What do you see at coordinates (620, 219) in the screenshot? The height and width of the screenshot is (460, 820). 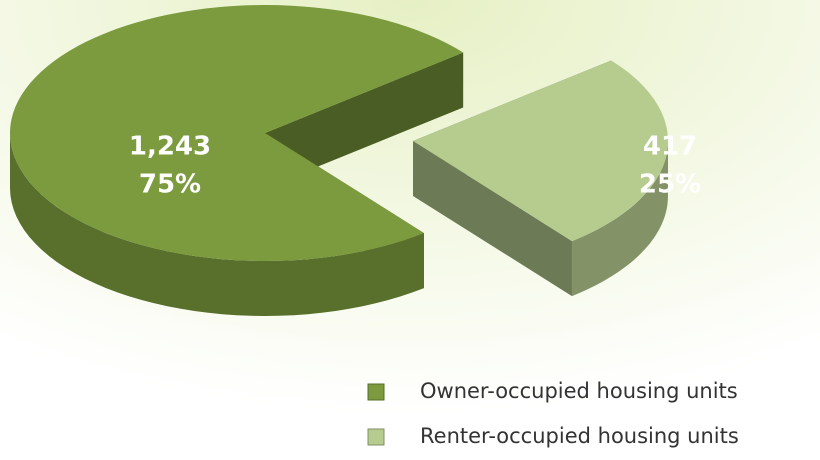 I see `slice-wall` at bounding box center [620, 219].